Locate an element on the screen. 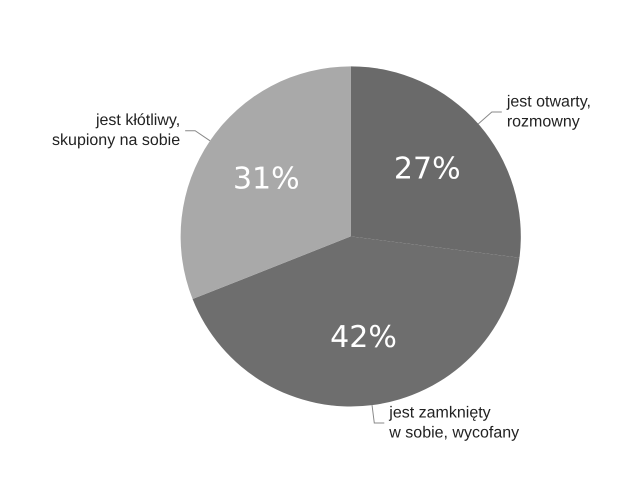  slice-label: jest kłótliwy, skupiony na sobie is located at coordinates (116, 131).